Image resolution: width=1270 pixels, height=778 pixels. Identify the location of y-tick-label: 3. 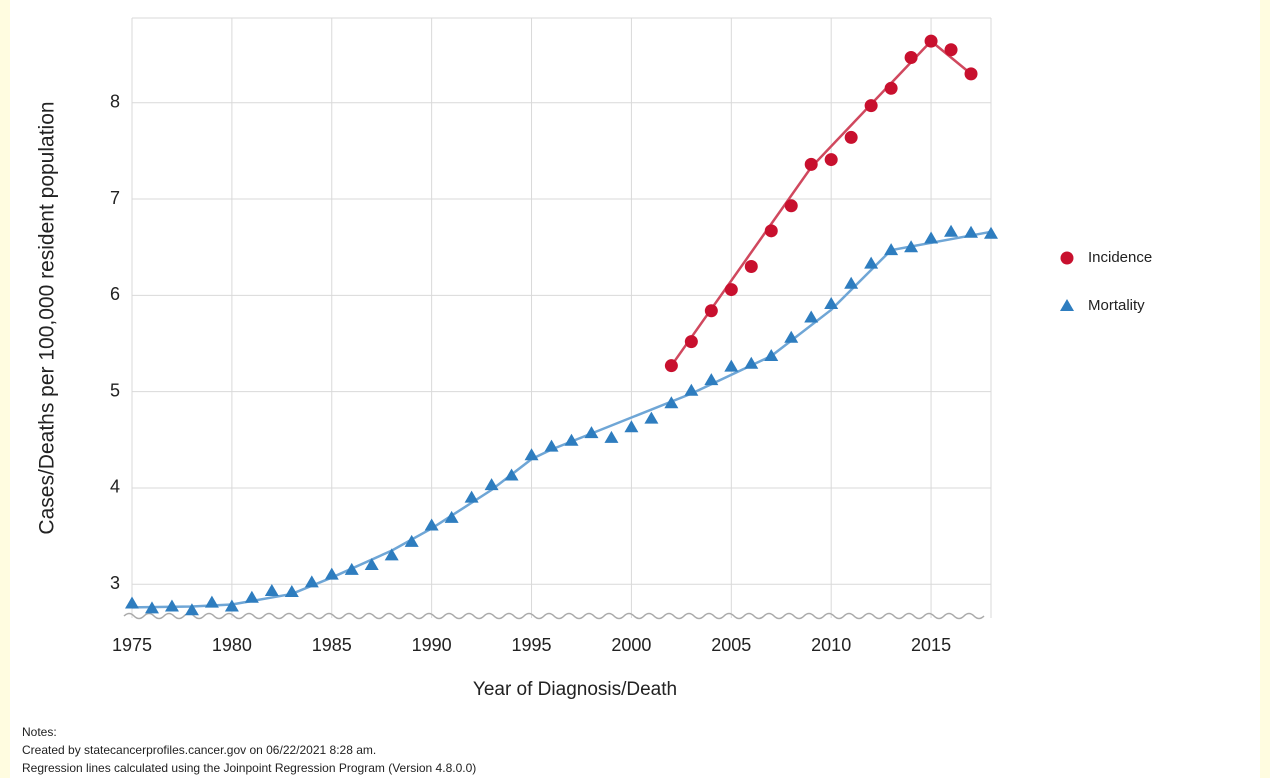
(115, 583).